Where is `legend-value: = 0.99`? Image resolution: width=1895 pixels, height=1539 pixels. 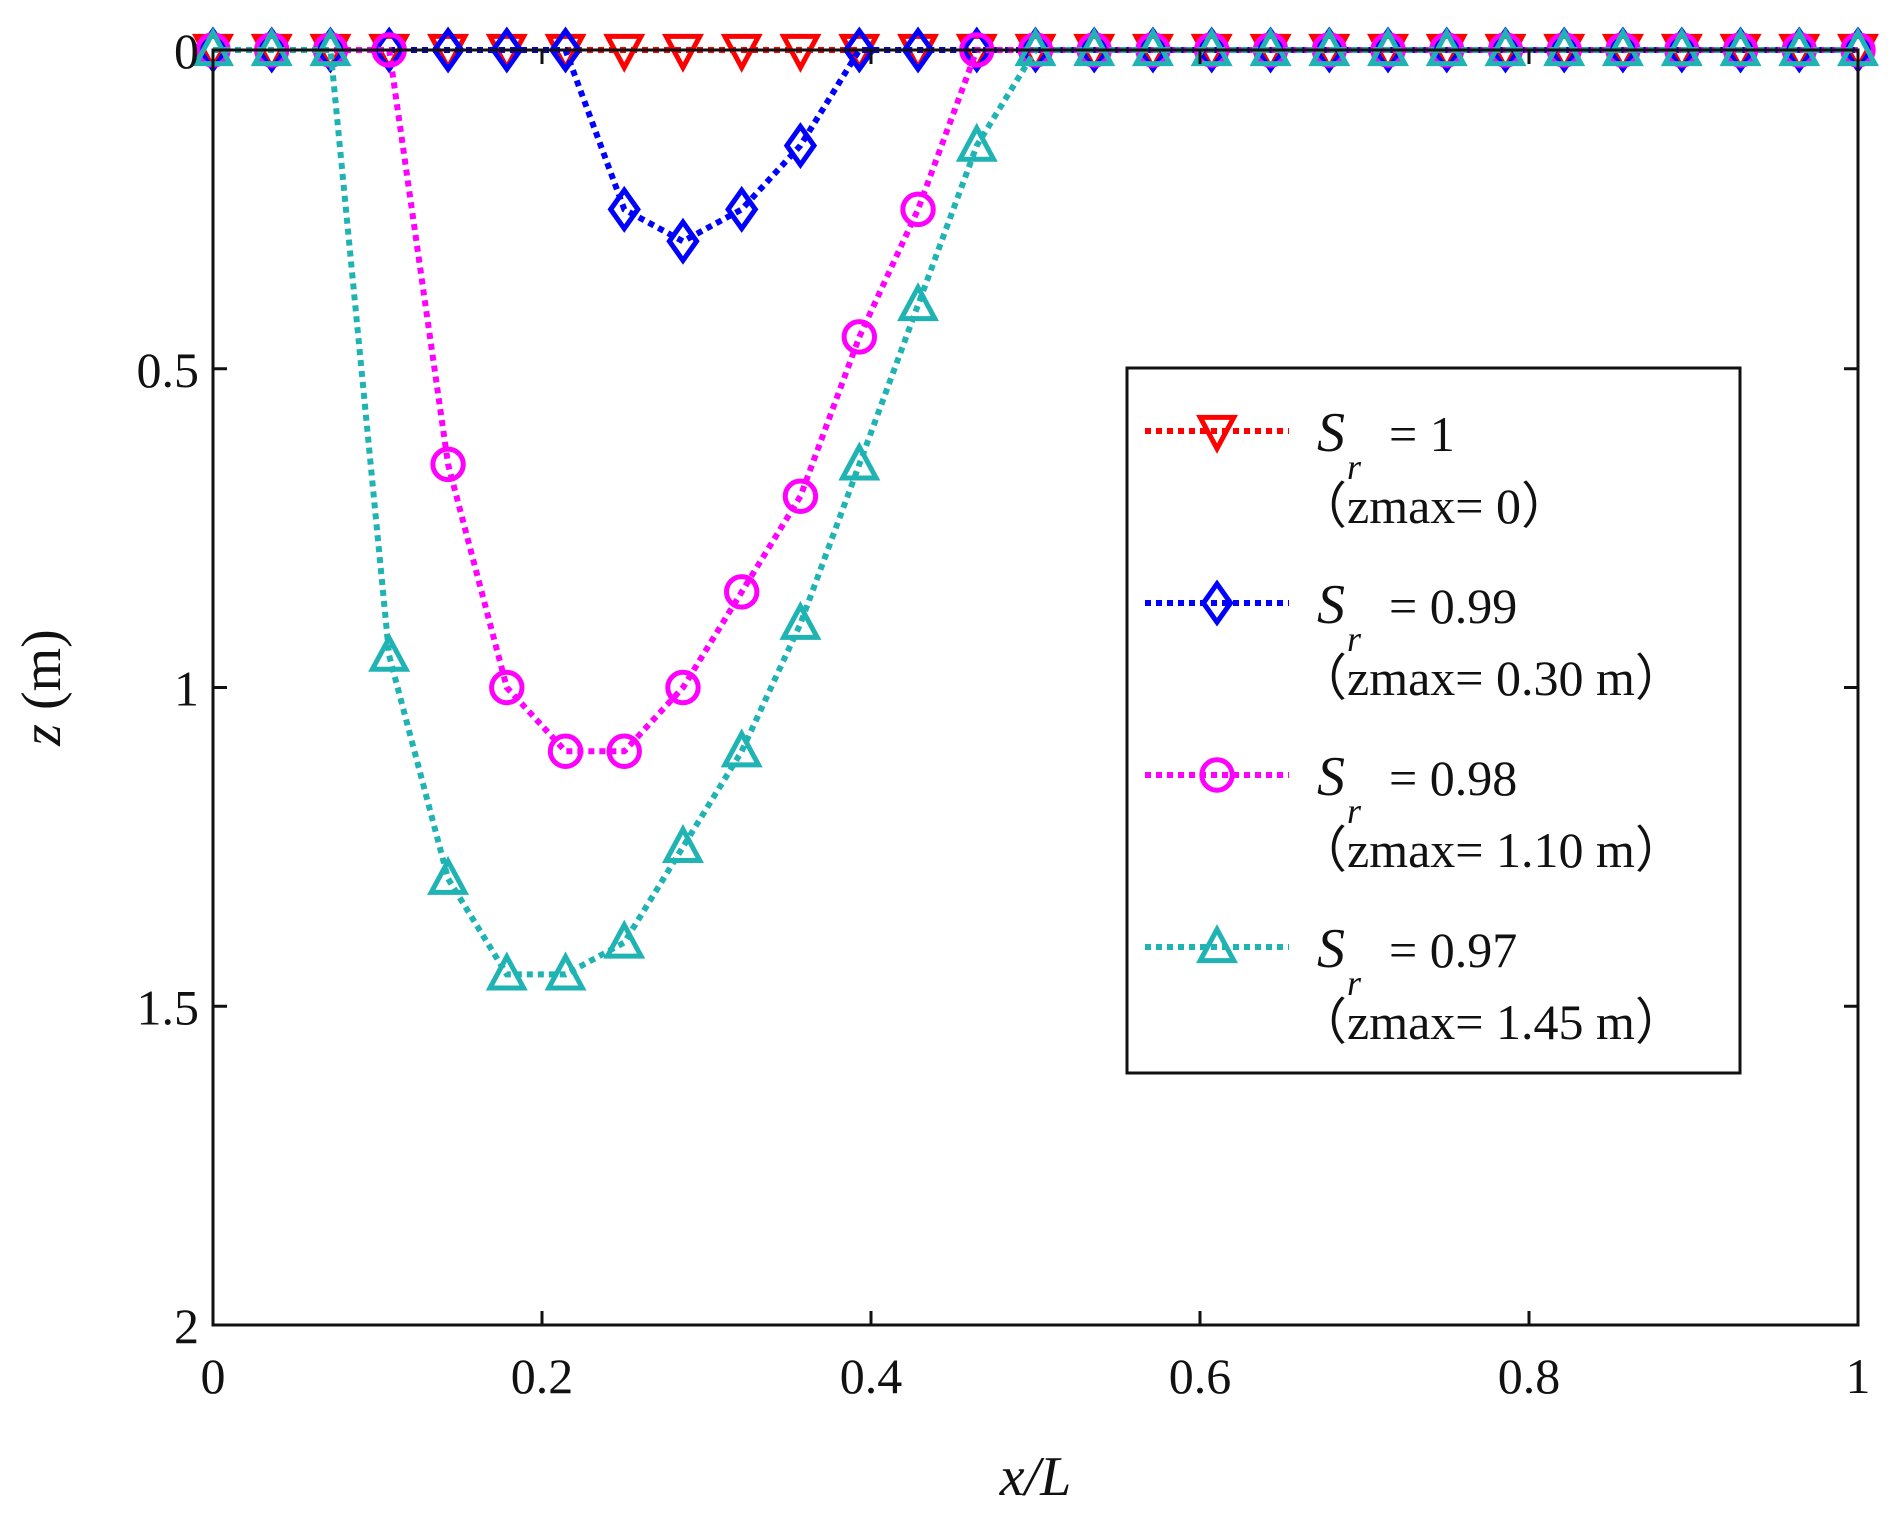
legend-value: = 0.99 is located at coordinates (1453, 606).